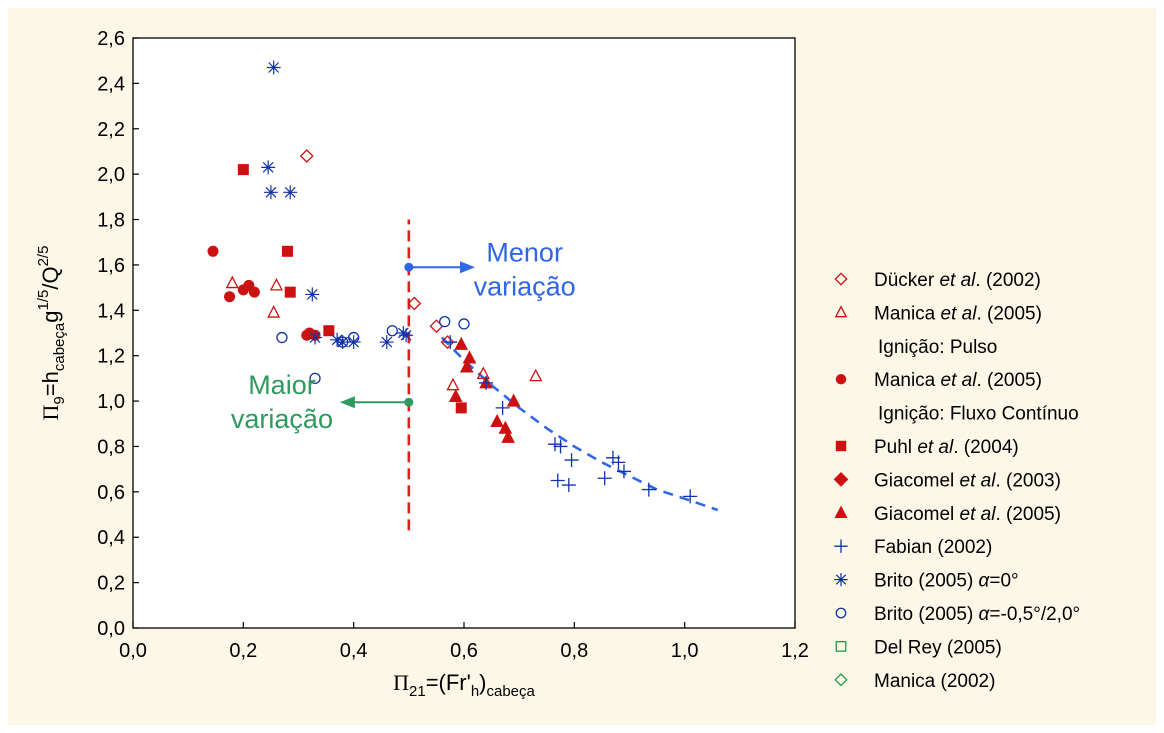 The width and height of the screenshot is (1164, 733). I want to click on y-axis-label: Π9=hcabeçag1/5/Q2/5, so click(51, 333).